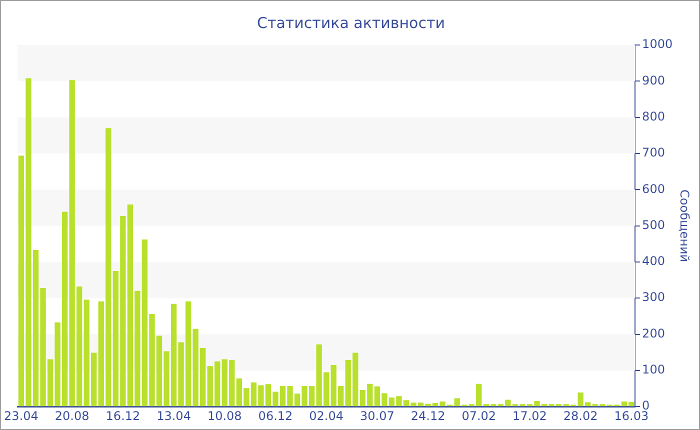 This screenshot has width=700, height=430. I want to click on y-tick-label: 100, so click(653, 369).